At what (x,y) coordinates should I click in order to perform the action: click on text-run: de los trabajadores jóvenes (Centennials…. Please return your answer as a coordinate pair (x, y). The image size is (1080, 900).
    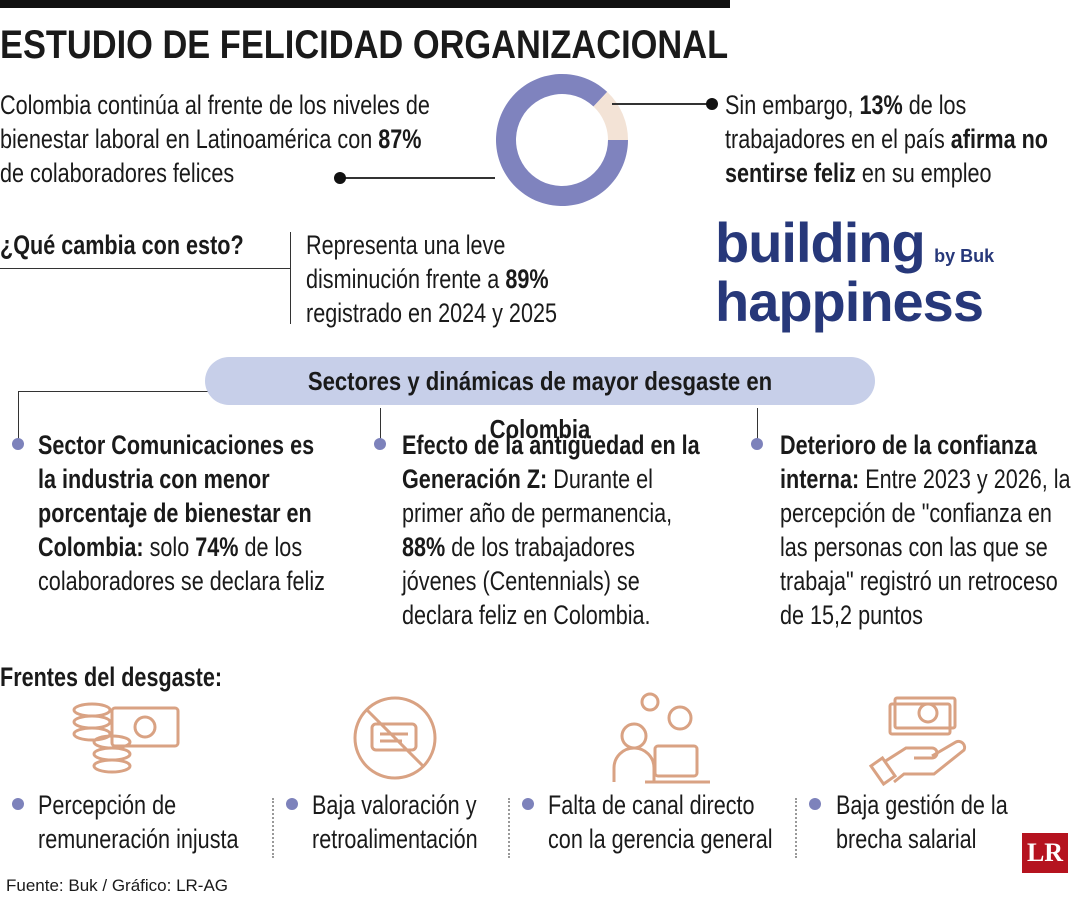
    Looking at the image, I should click on (526, 581).